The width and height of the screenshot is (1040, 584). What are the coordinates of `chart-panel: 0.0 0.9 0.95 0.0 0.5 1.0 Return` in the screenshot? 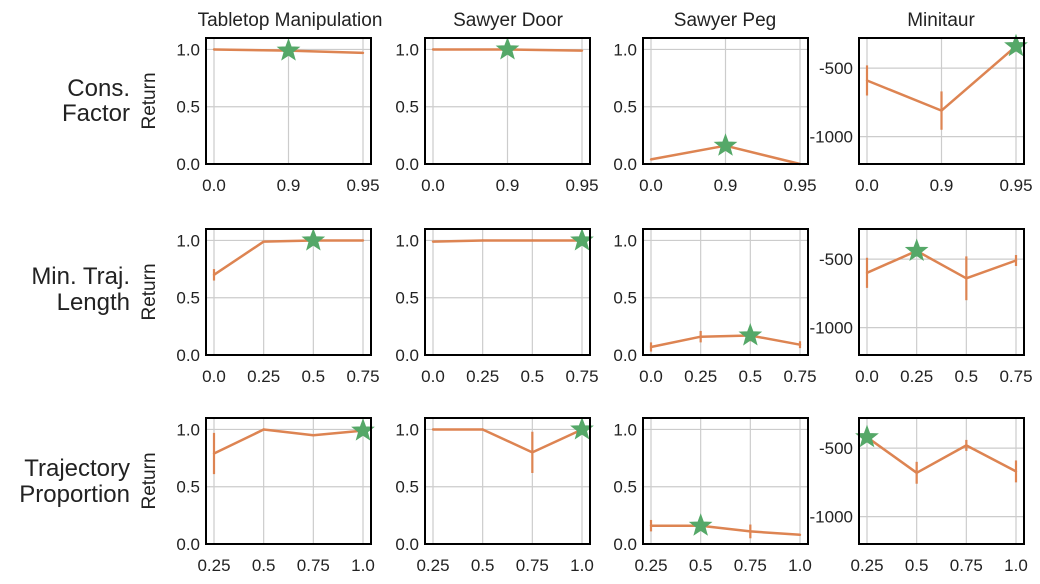 It's located at (259, 116).